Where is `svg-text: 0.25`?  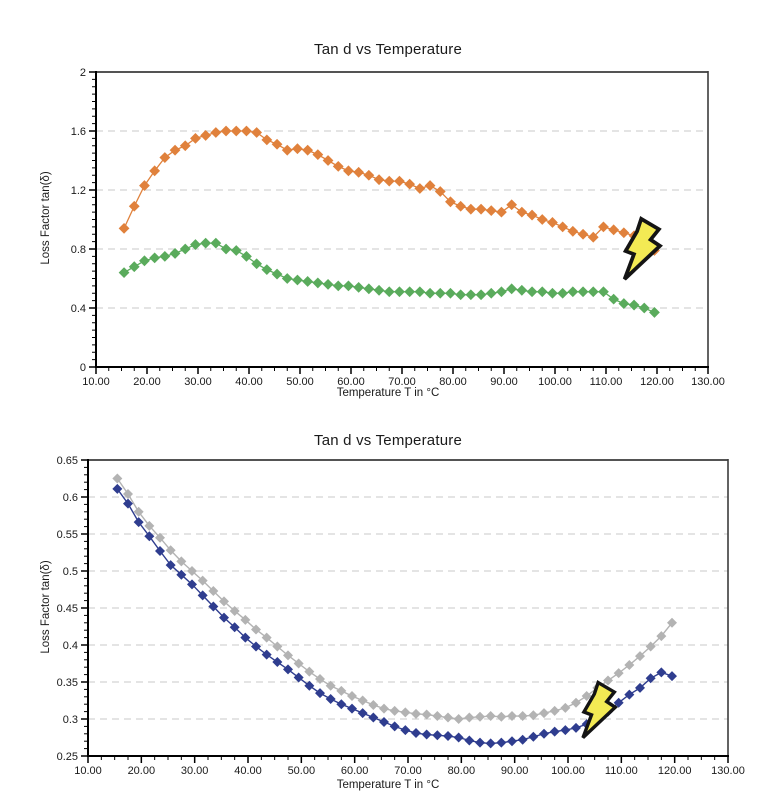
svg-text: 0.25 is located at coordinates (67, 757).